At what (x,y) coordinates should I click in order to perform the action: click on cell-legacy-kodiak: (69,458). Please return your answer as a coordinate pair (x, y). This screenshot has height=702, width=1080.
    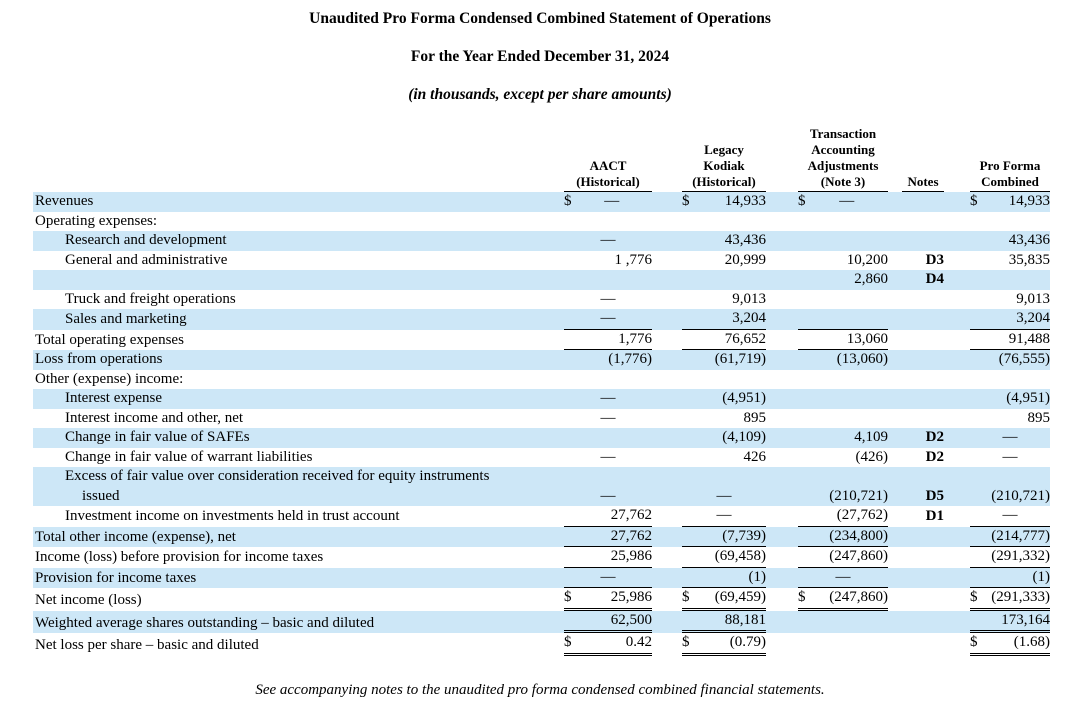
    Looking at the image, I should click on (724, 557).